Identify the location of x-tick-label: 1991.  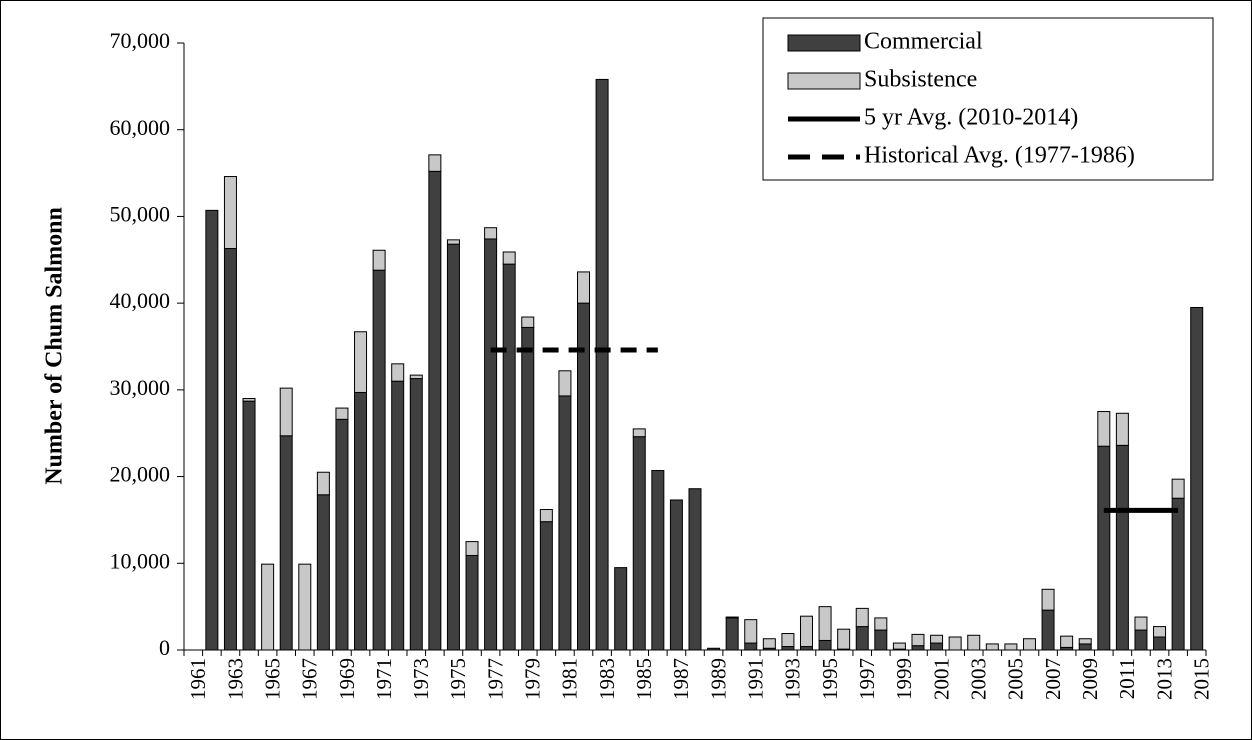
(756, 679).